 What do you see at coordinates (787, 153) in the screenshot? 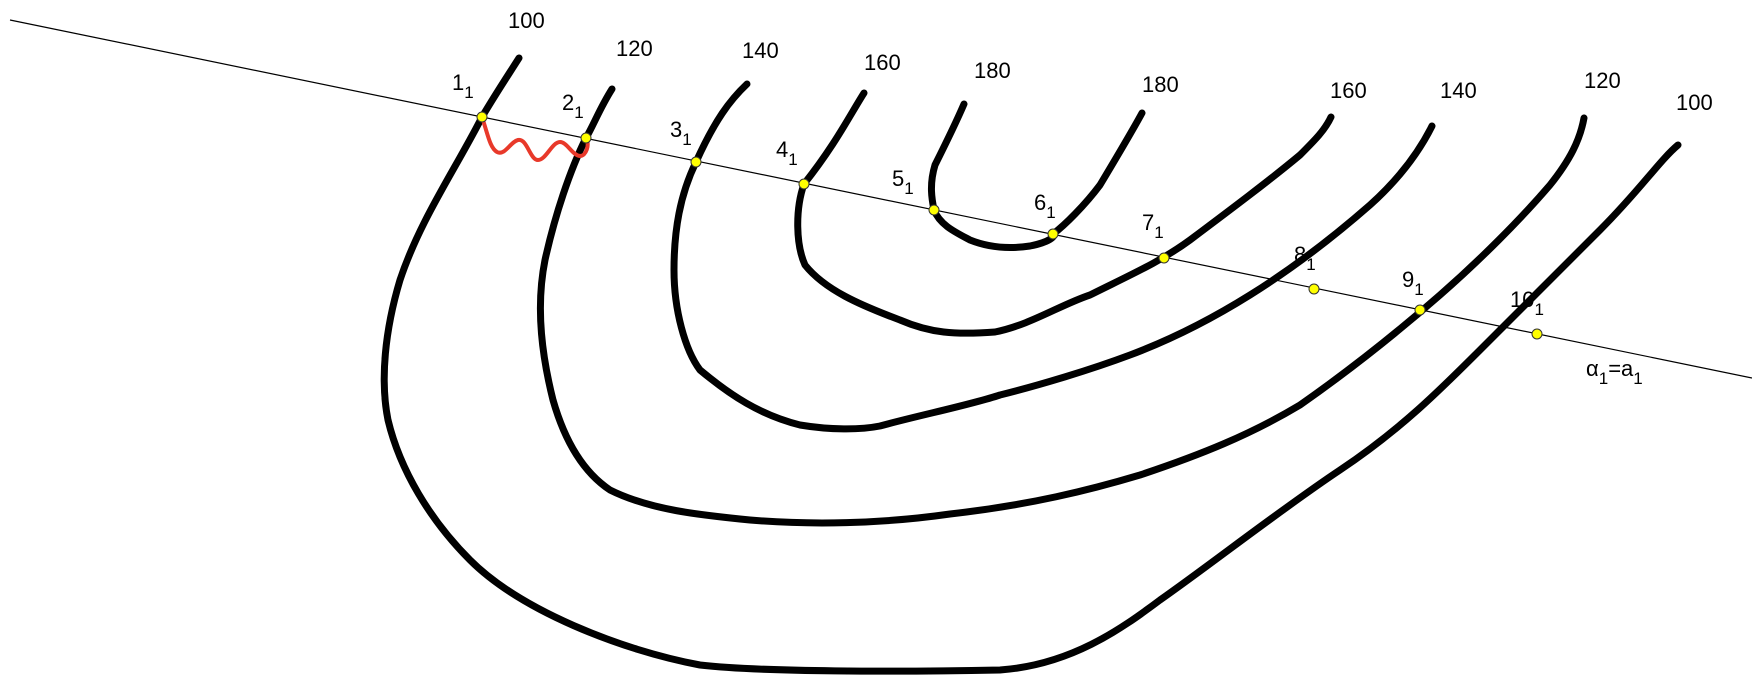
I see `point-label-4: 41` at bounding box center [787, 153].